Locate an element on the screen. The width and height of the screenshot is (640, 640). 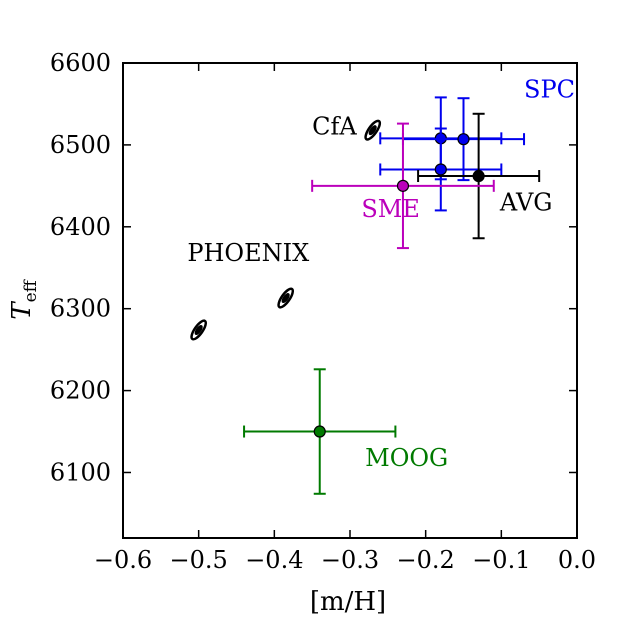
x-tick-label: −0.4 is located at coordinates (274, 560).